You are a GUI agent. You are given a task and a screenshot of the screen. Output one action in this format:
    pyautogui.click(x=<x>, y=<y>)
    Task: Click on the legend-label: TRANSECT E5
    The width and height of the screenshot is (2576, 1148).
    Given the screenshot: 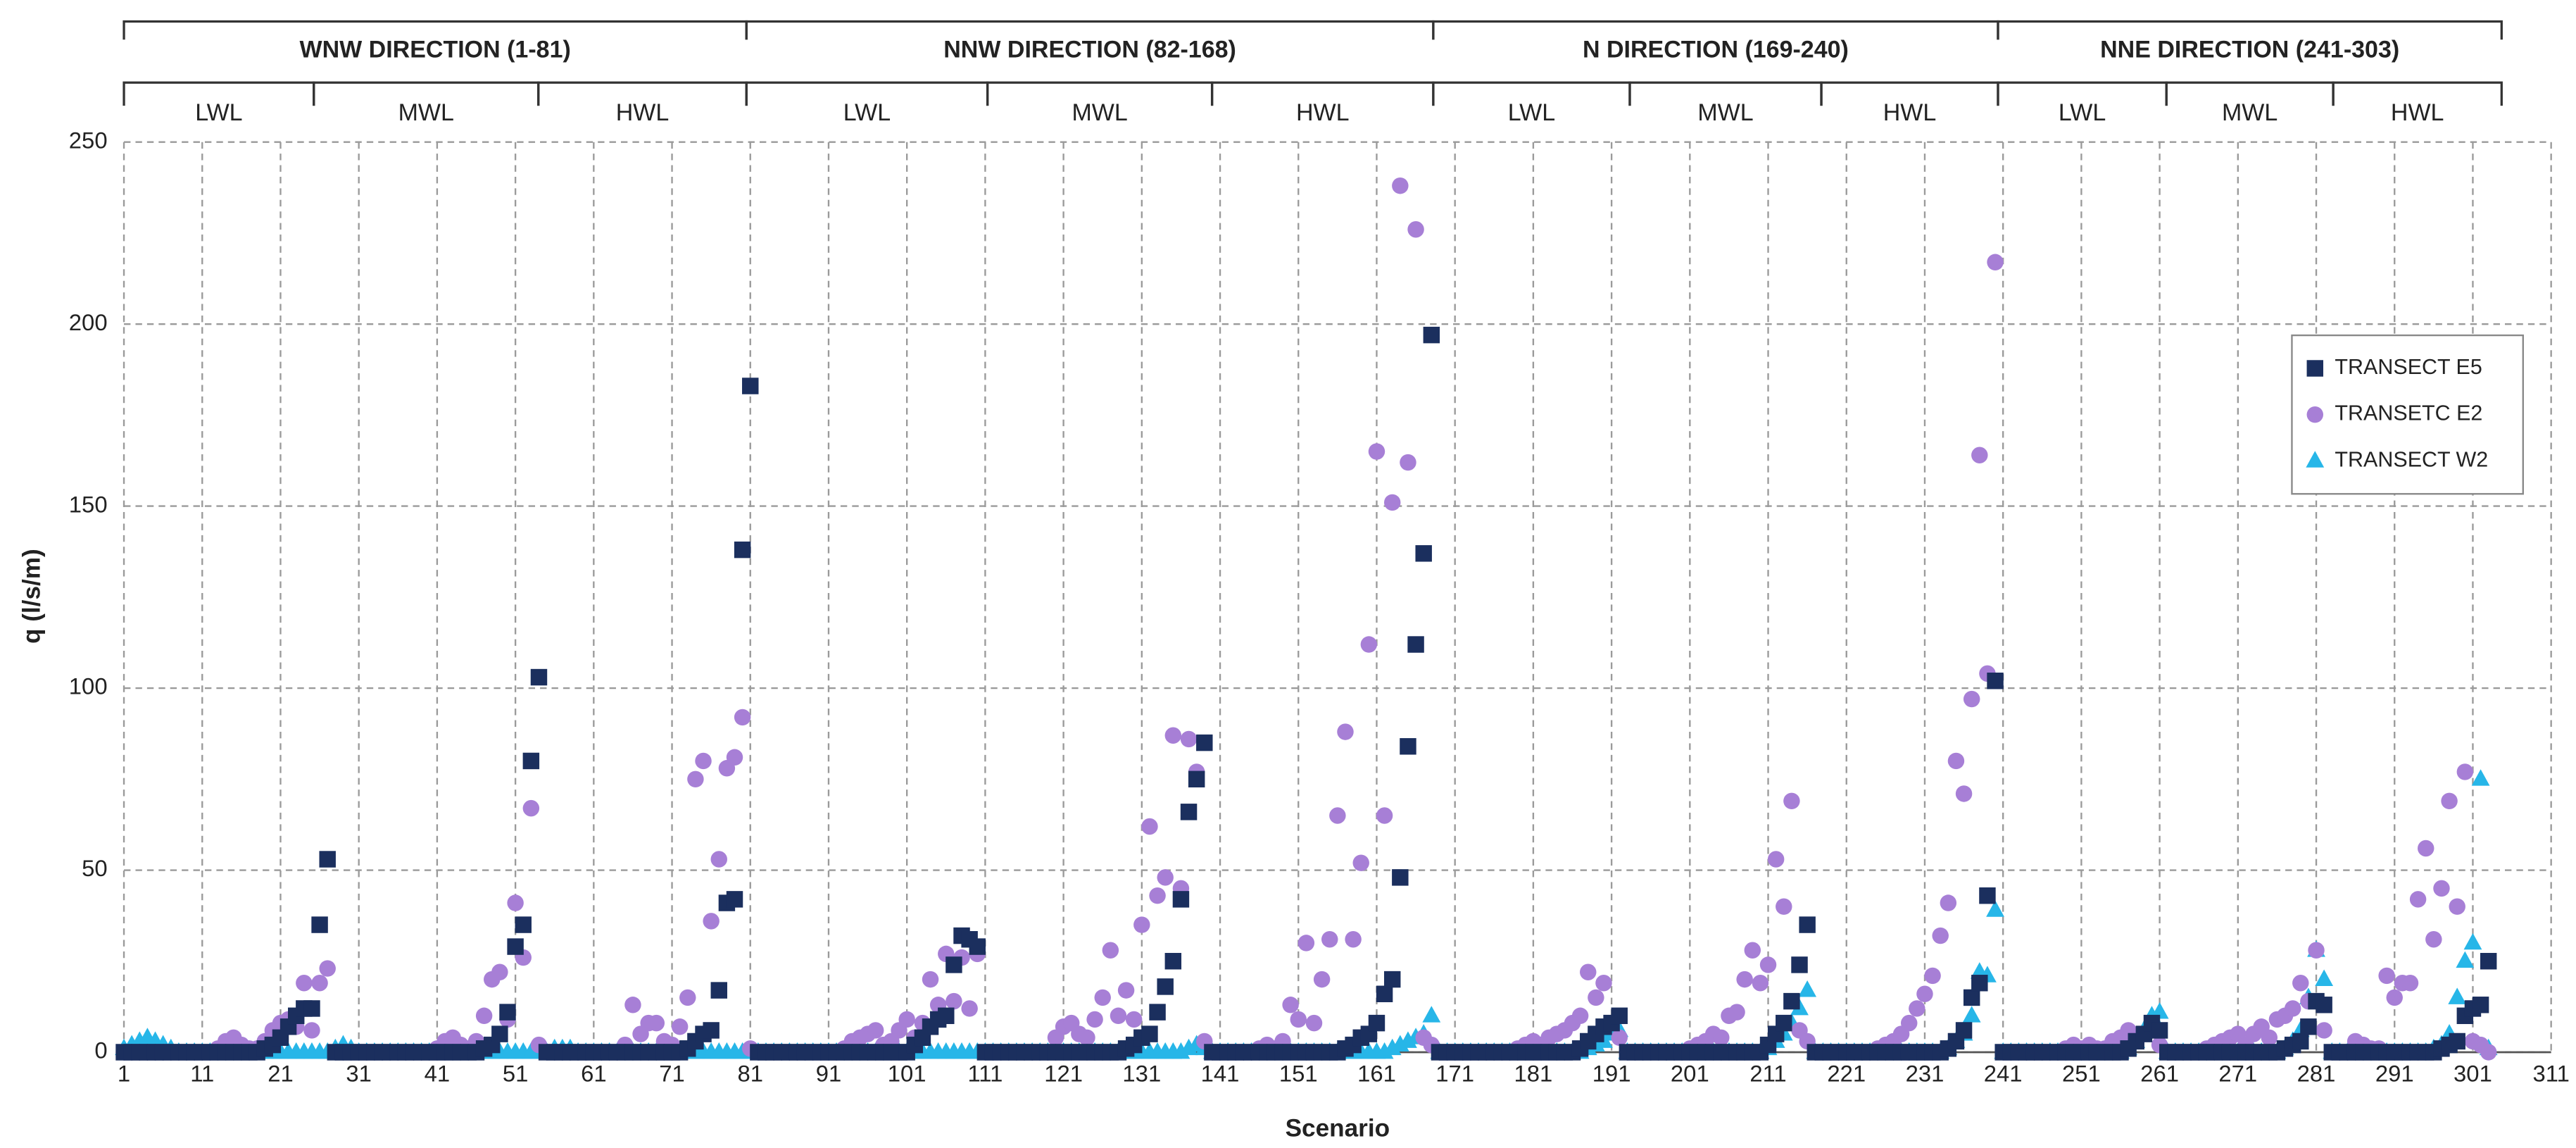 What is the action you would take?
    pyautogui.click(x=2409, y=367)
    